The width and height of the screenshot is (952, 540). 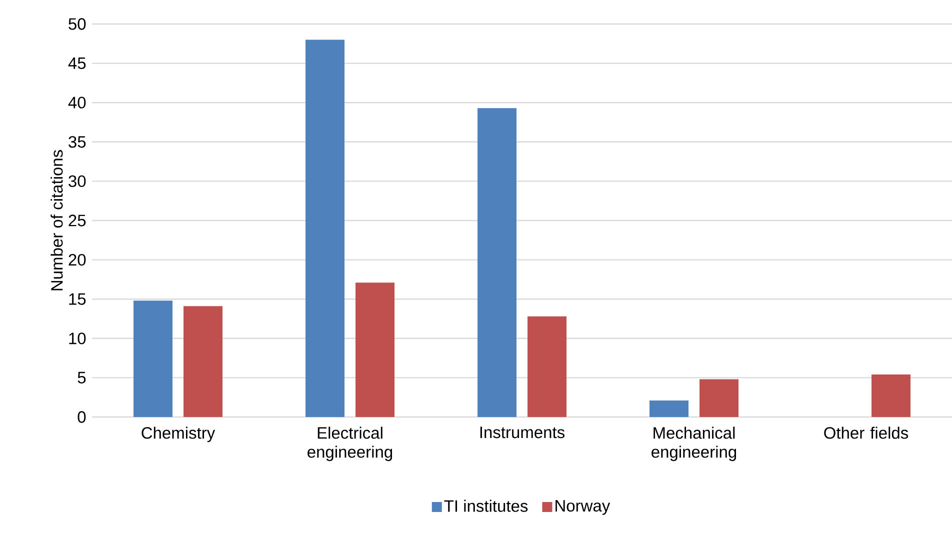 I want to click on y-tick-label: 15, so click(x=77, y=299).